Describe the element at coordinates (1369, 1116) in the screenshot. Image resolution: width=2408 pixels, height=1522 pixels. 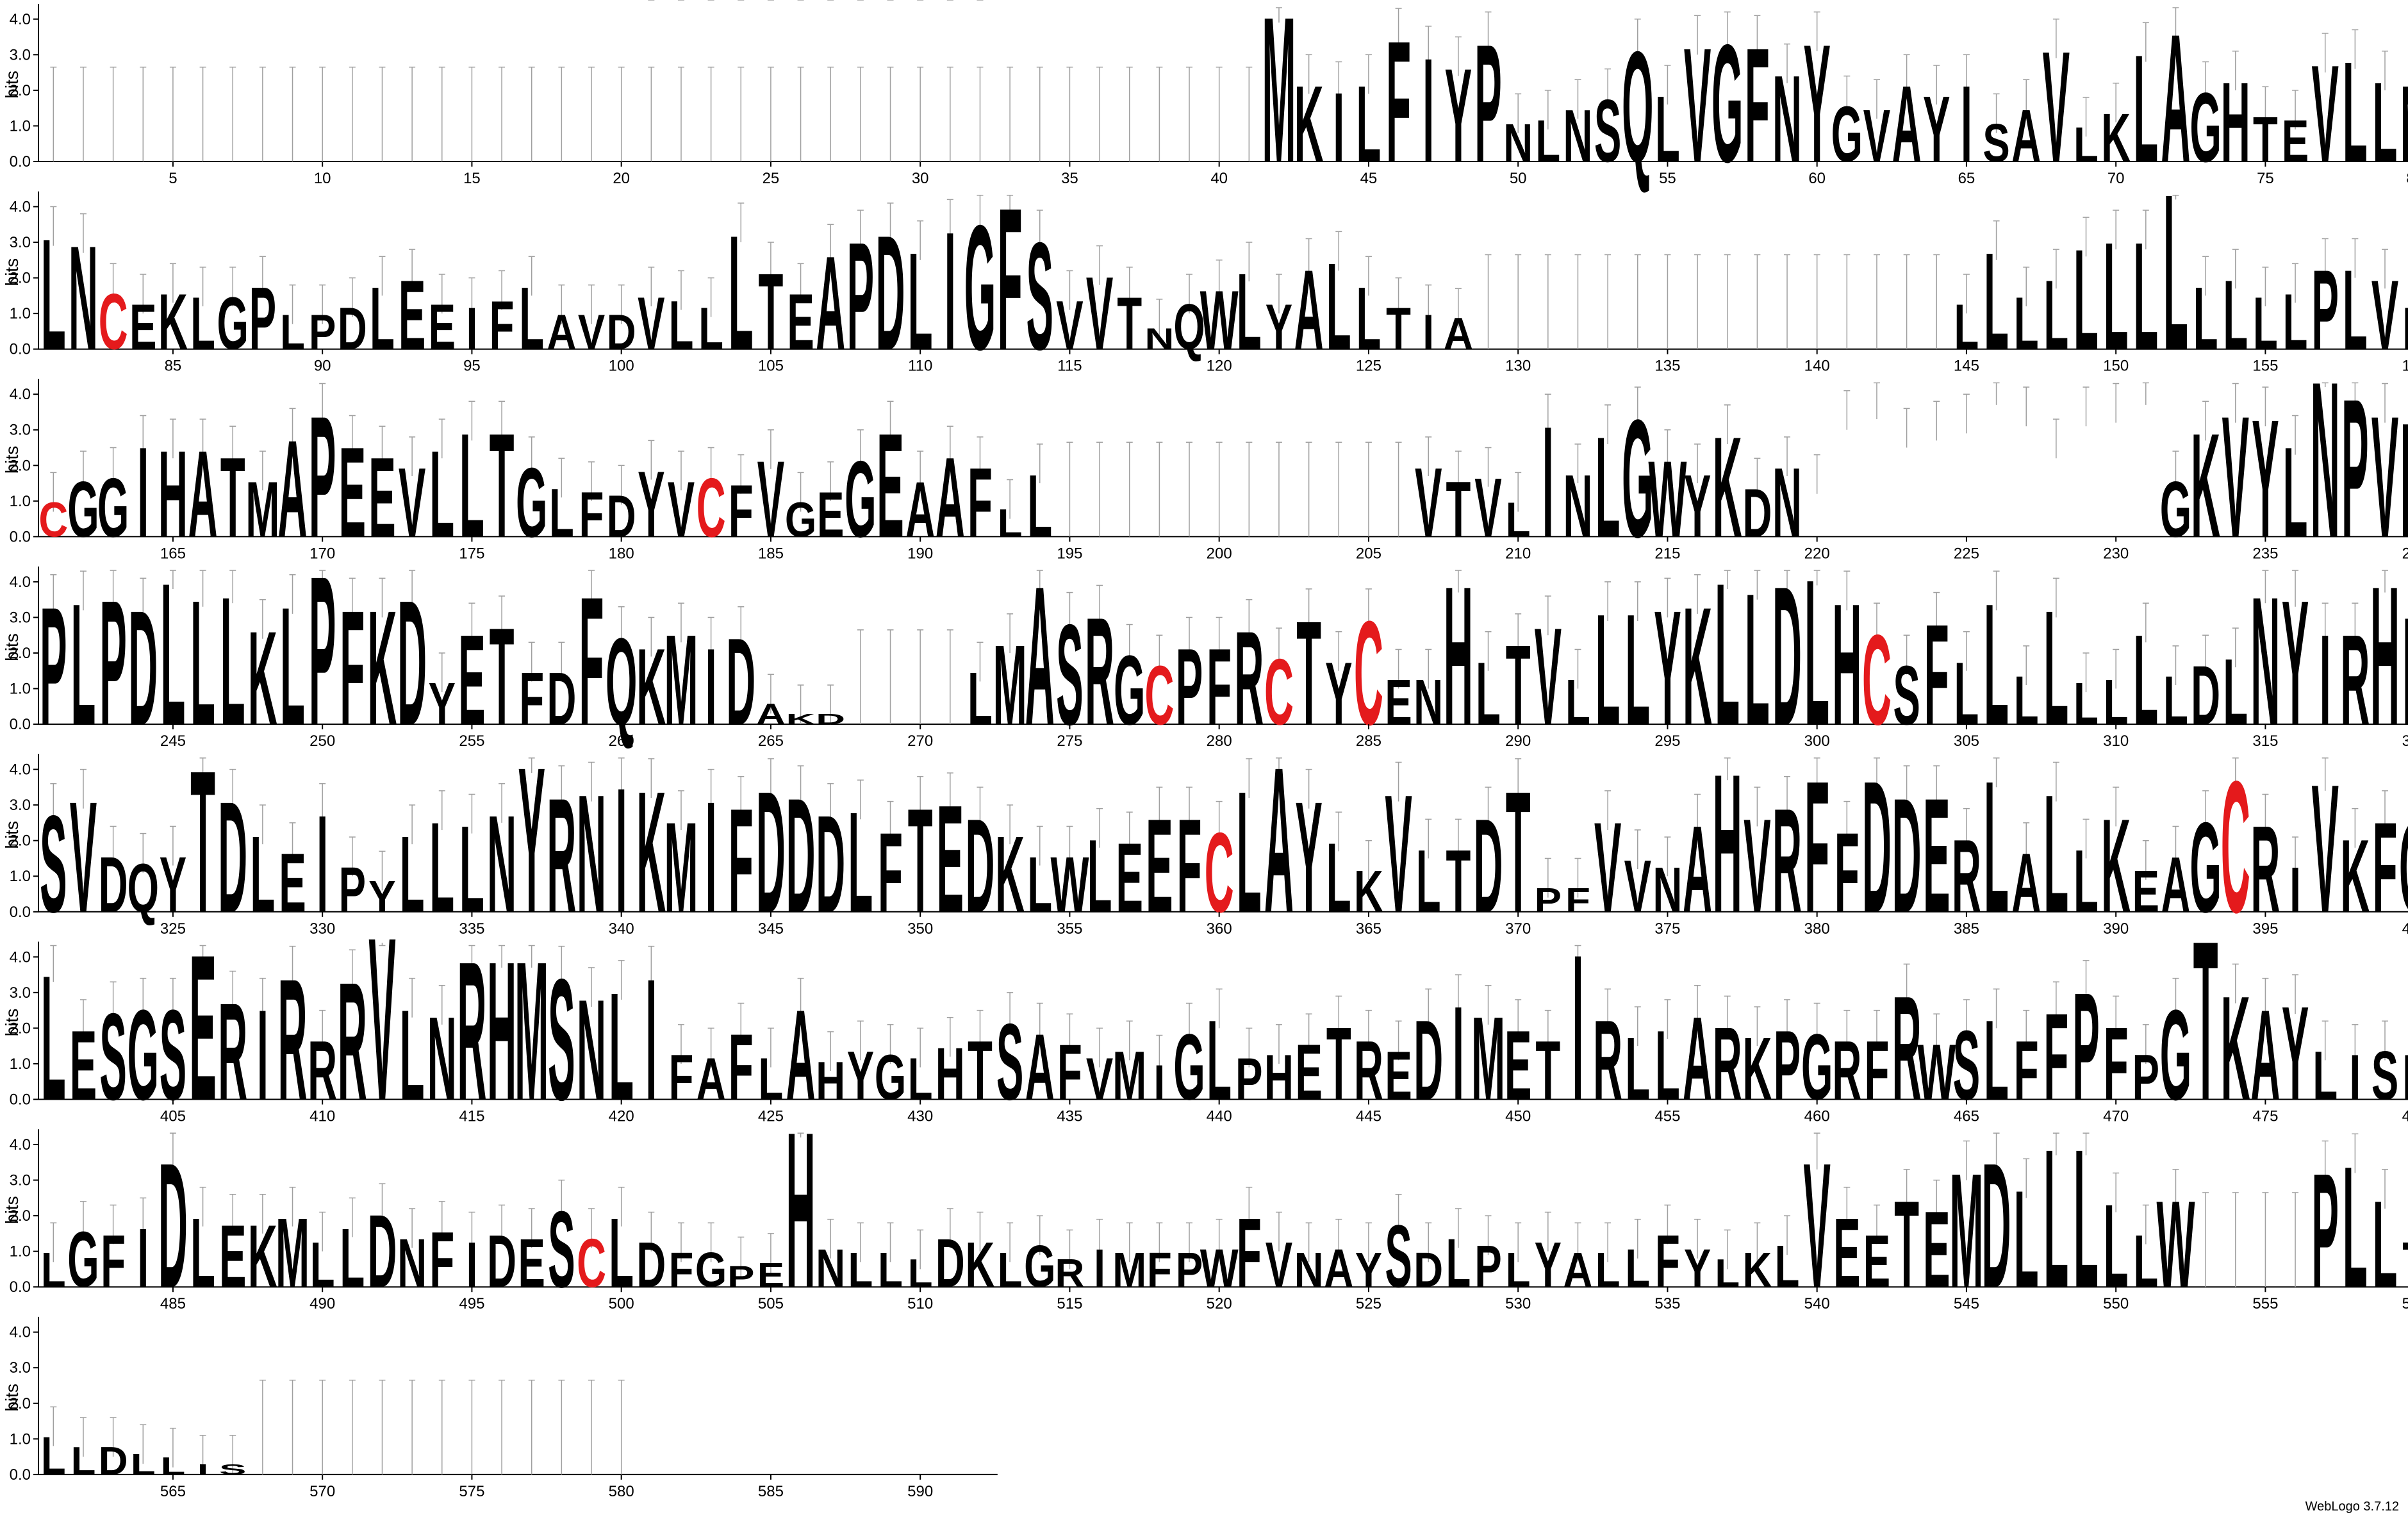
I see `x-tick-label: 445` at that location.